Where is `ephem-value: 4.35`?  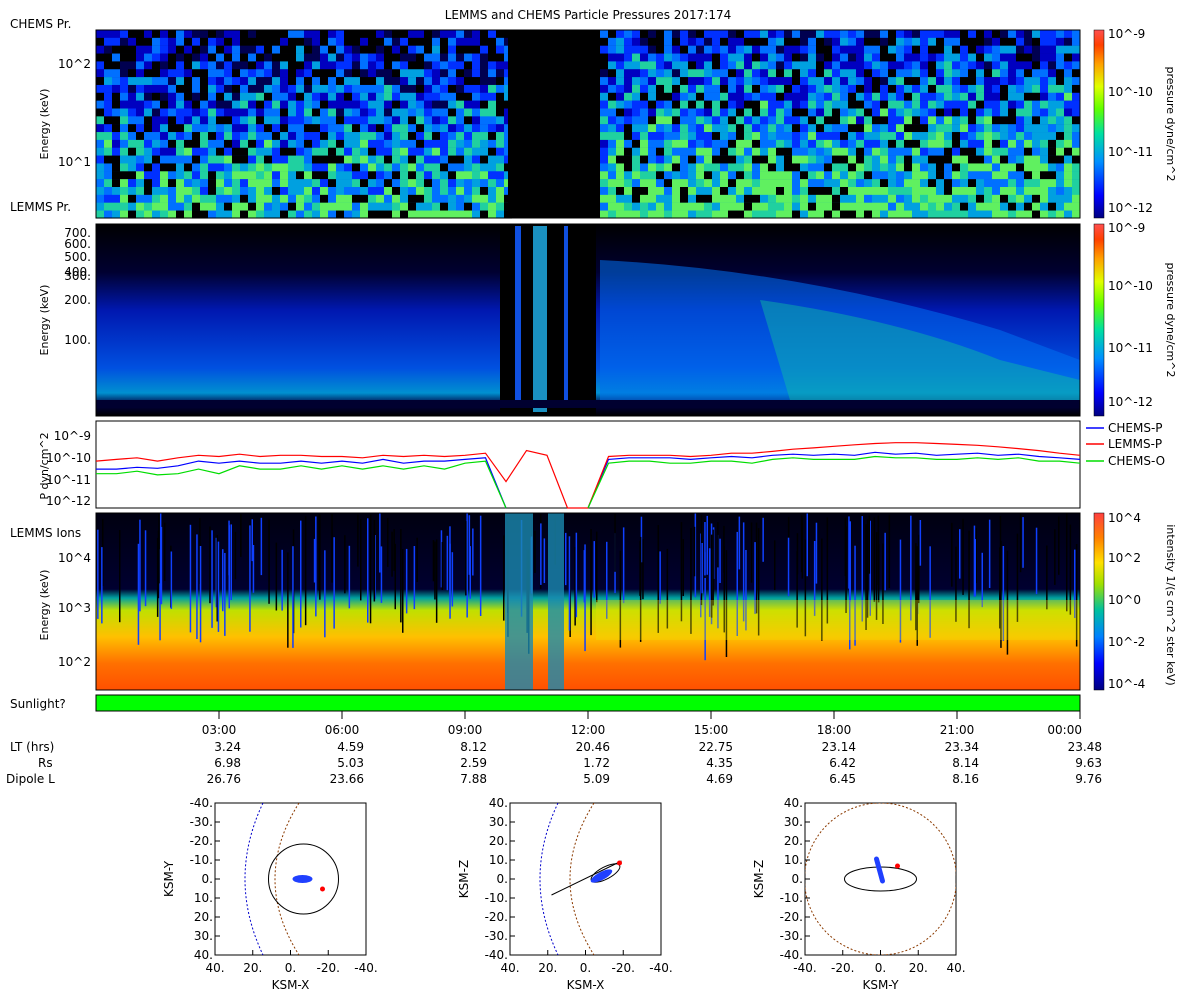 ephem-value: 4.35 is located at coordinates (719, 763).